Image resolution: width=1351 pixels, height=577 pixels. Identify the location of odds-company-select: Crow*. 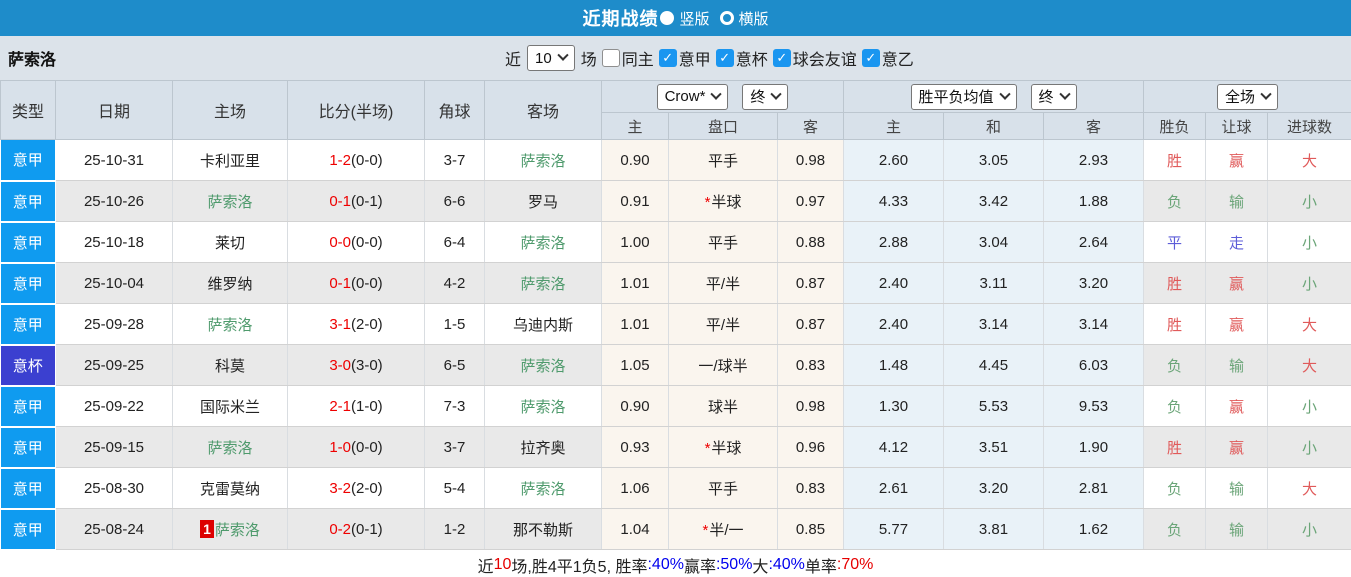
(692, 96).